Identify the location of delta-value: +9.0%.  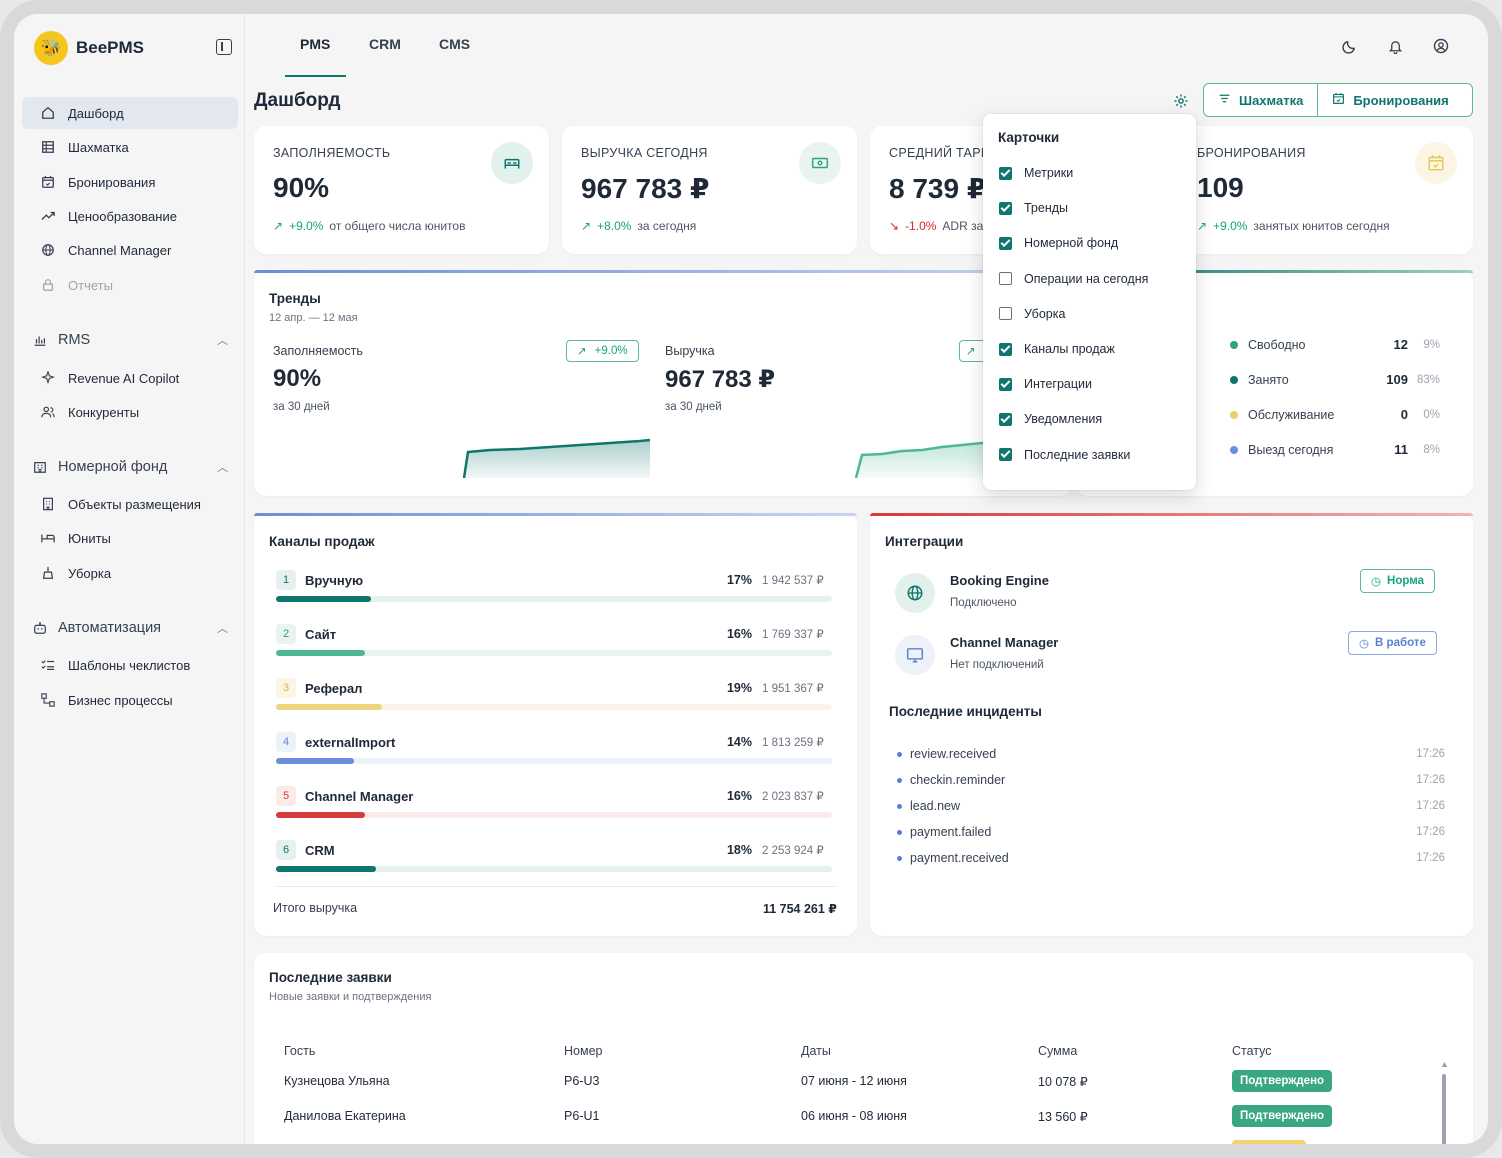
(1230, 226).